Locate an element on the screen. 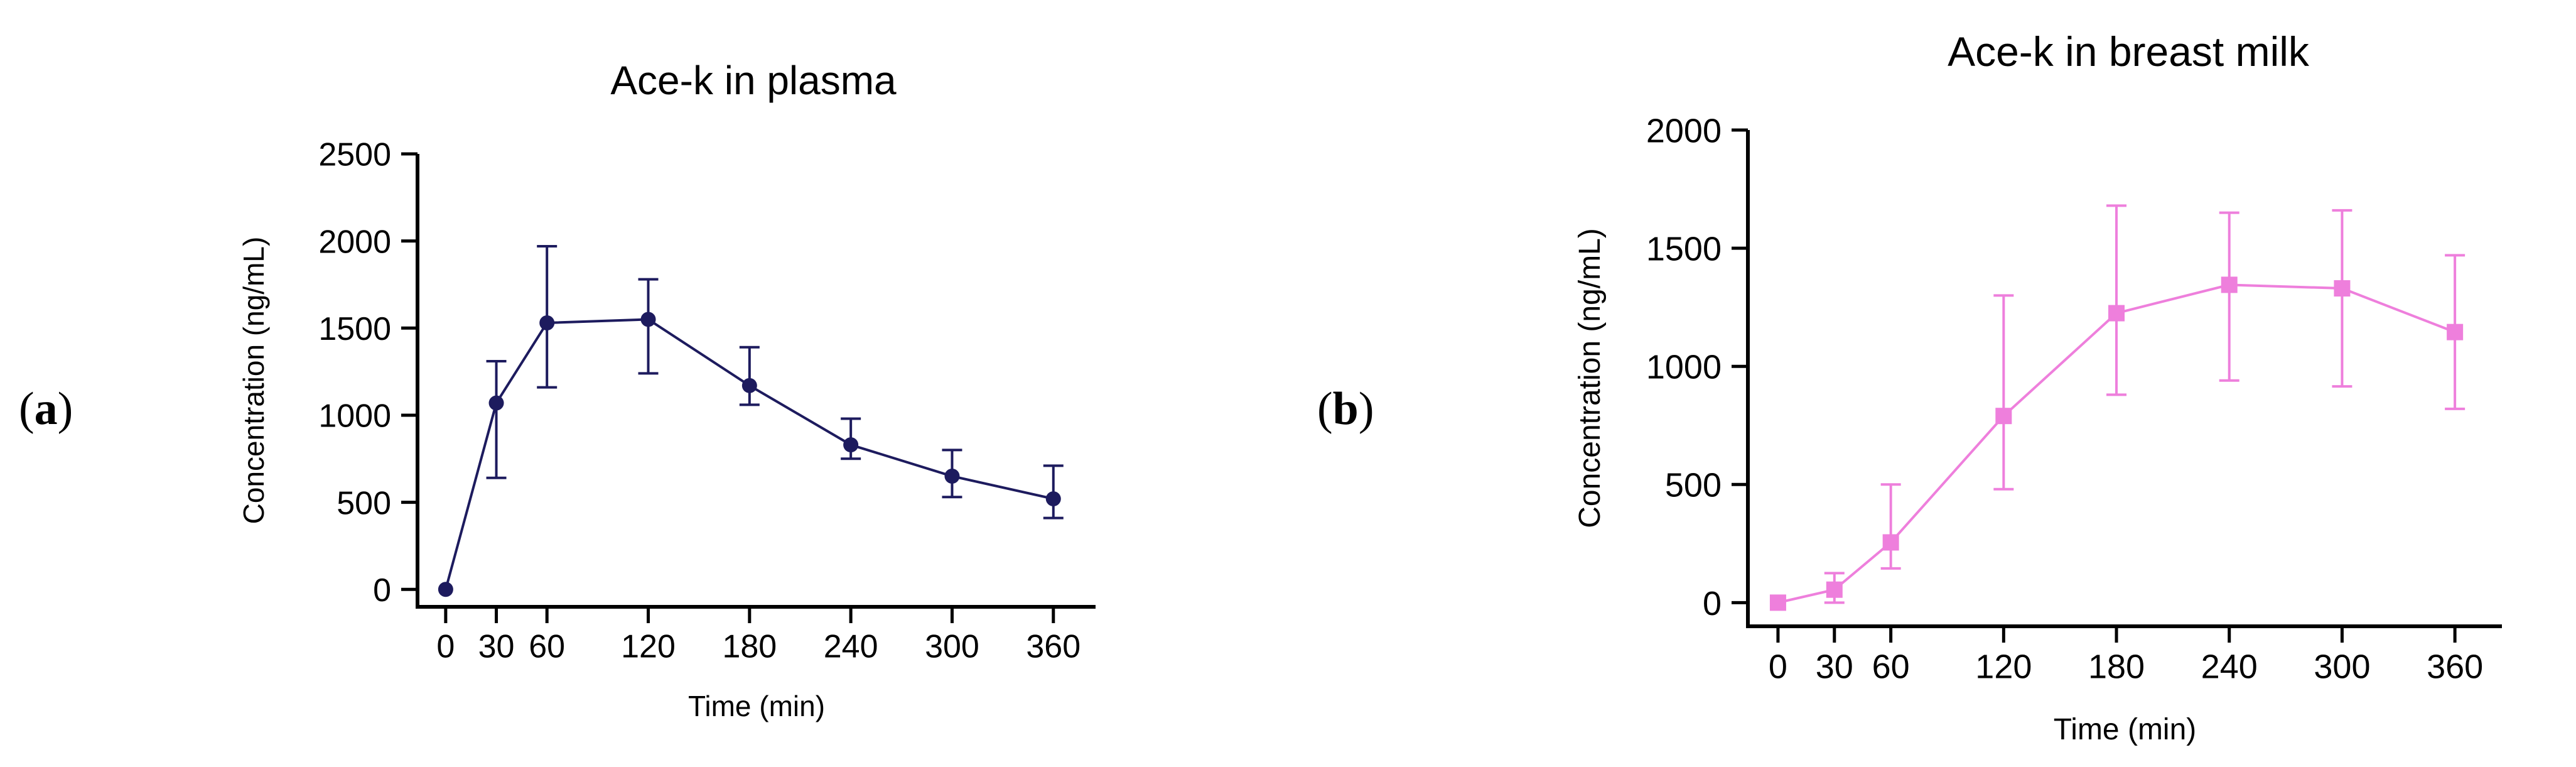  y-tick-label: 2500 is located at coordinates (355, 155).